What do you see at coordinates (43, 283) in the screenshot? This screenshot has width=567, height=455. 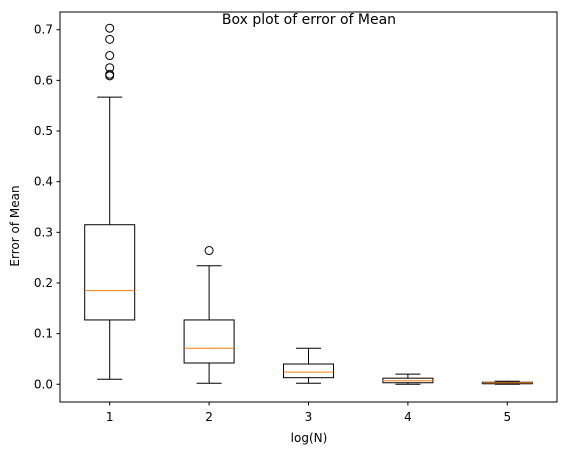 I see `y-tick-label: 0.2` at bounding box center [43, 283].